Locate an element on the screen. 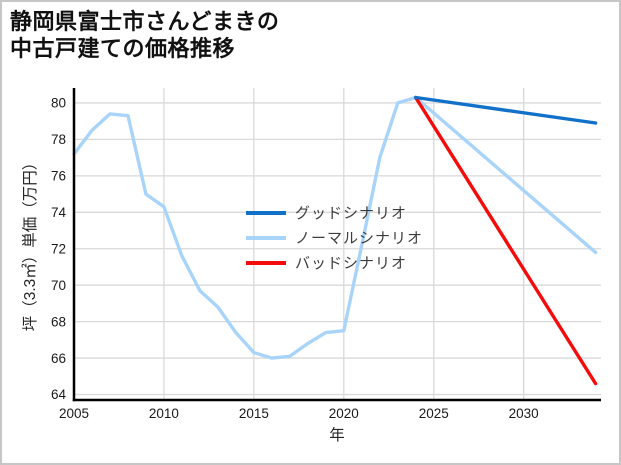 This screenshot has width=621, height=465. legend-label-normal-scenario: ノーマルシナリオ is located at coordinates (359, 238).